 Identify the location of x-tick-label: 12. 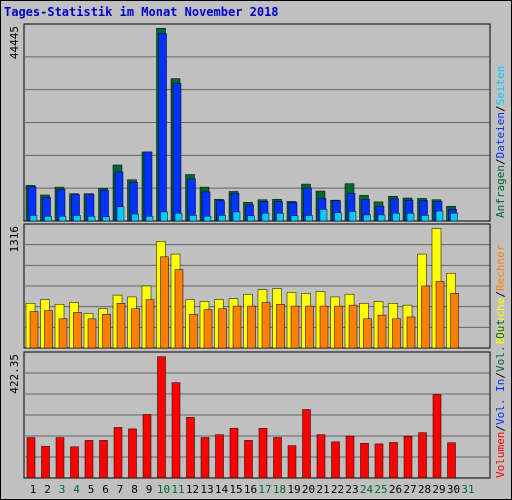
(192, 489).